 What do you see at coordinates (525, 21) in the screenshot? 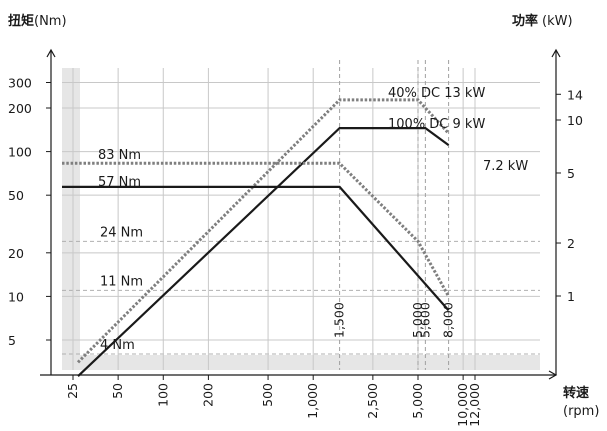
I see `y-right-title-main: 功率` at bounding box center [525, 21].